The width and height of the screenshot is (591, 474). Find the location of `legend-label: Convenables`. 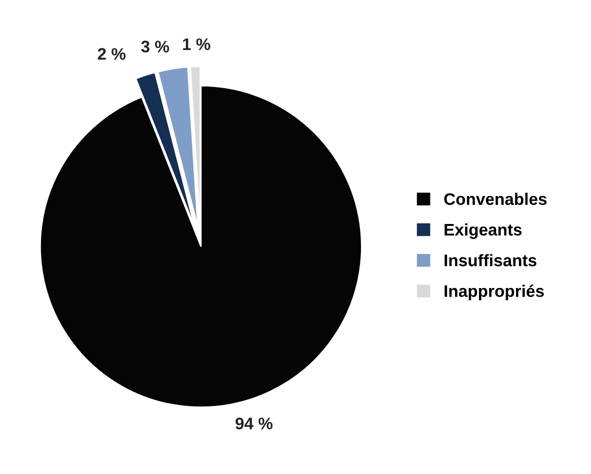

legend-label: Convenables is located at coordinates (495, 198).